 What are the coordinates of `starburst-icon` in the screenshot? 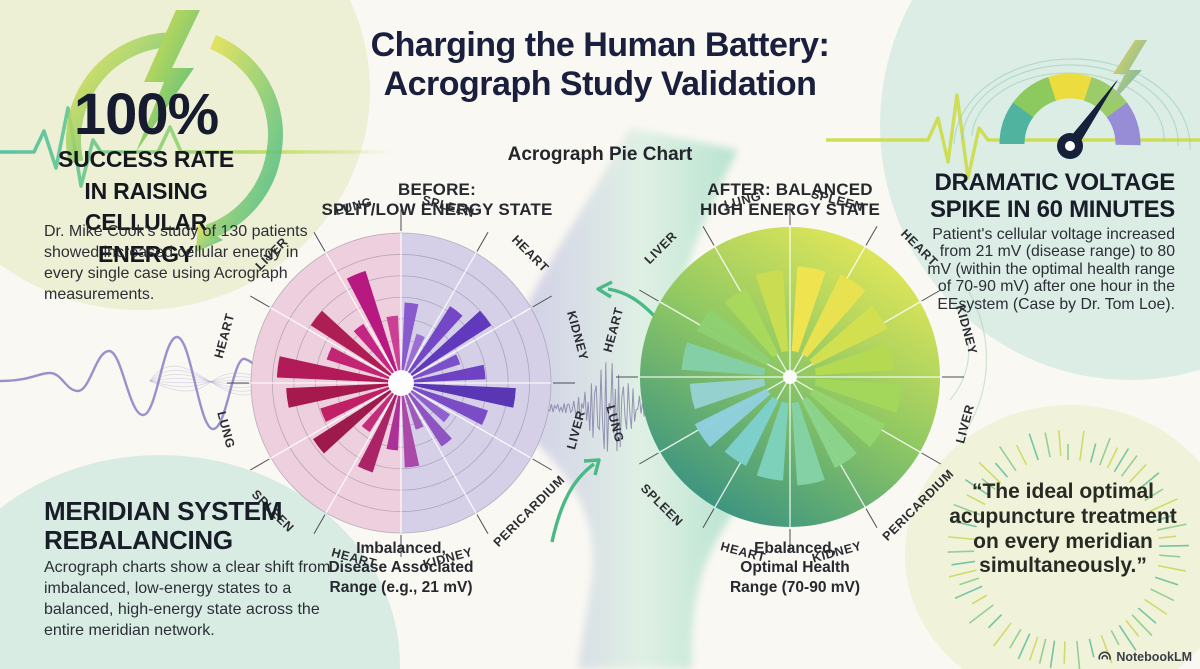 It's located at (1068, 549).